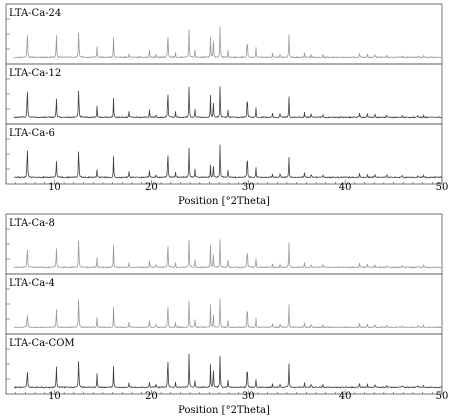 The image size is (452, 417). What do you see at coordinates (35, 13) in the screenshot?
I see `series-label: LTA-Ca-24` at bounding box center [35, 13].